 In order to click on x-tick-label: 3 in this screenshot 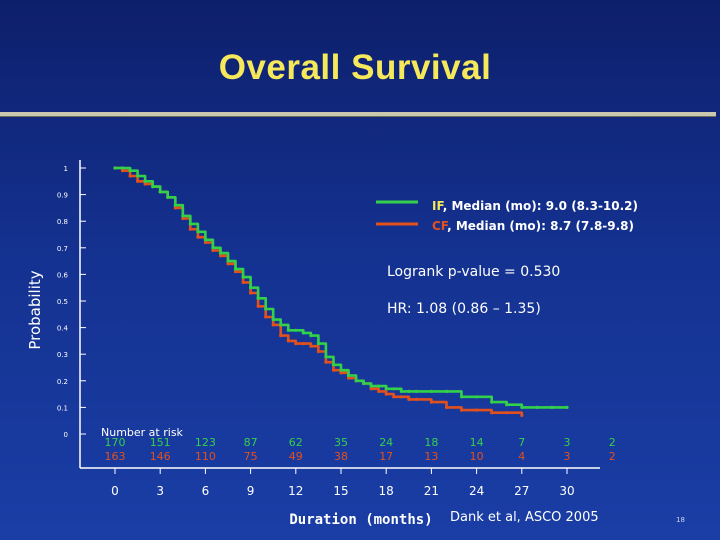, I will do `click(160, 491)`.